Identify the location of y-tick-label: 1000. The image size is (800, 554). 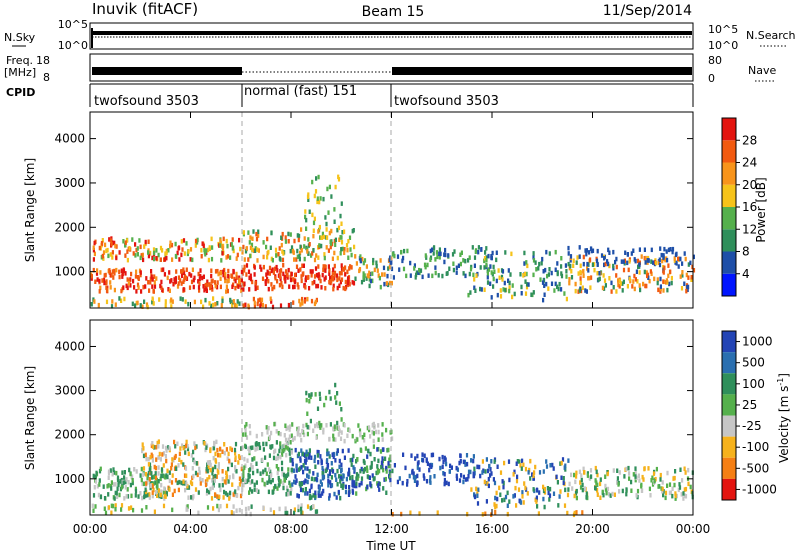
(69, 479).